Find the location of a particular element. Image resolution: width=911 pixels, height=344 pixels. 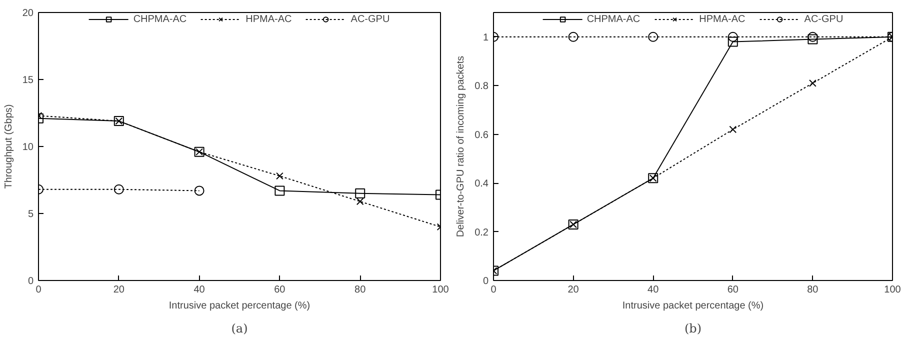

y-tick-label: 1 is located at coordinates (485, 38).